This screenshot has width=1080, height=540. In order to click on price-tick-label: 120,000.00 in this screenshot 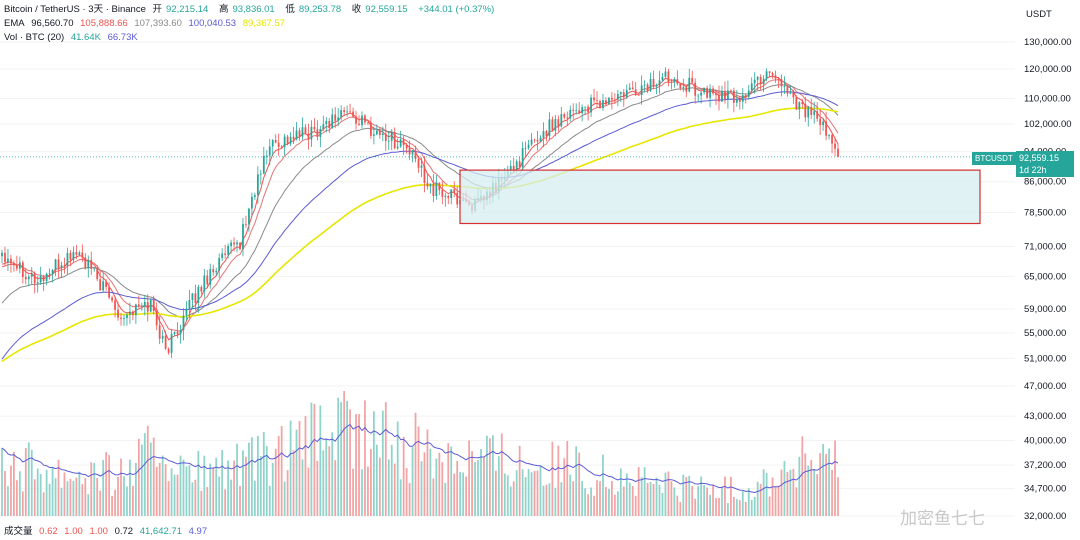, I will do `click(1048, 69)`.